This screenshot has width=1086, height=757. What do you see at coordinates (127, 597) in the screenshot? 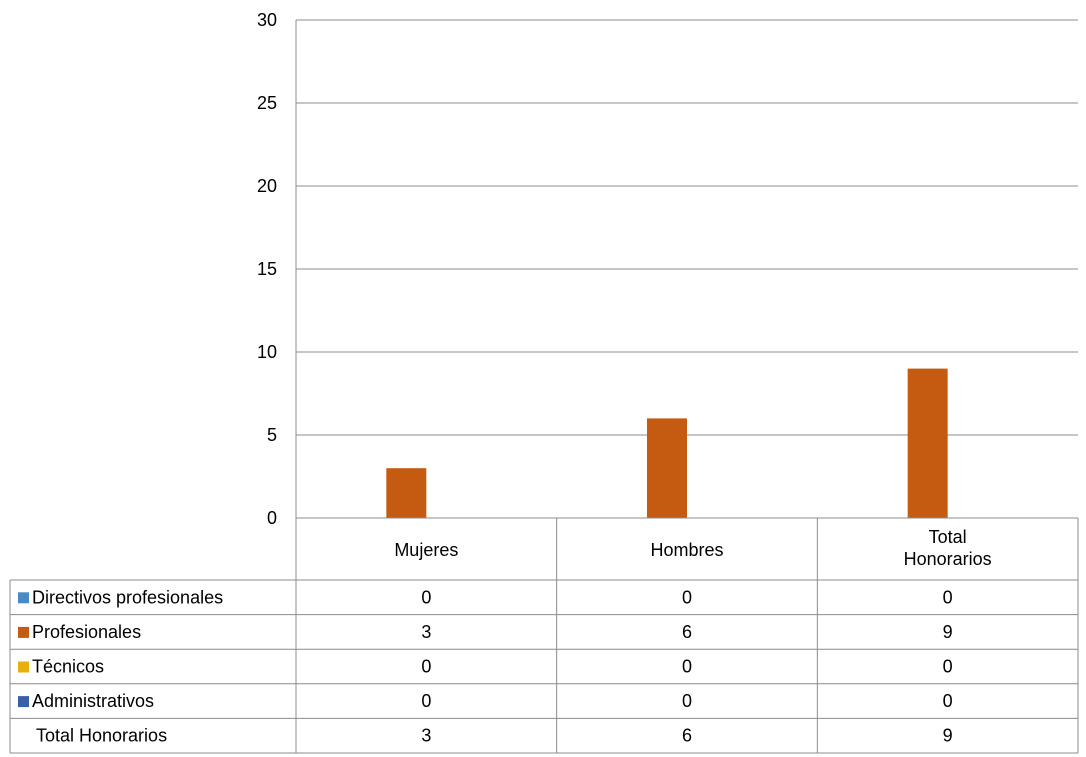
I see `row-label: Directivos profesionales` at bounding box center [127, 597].